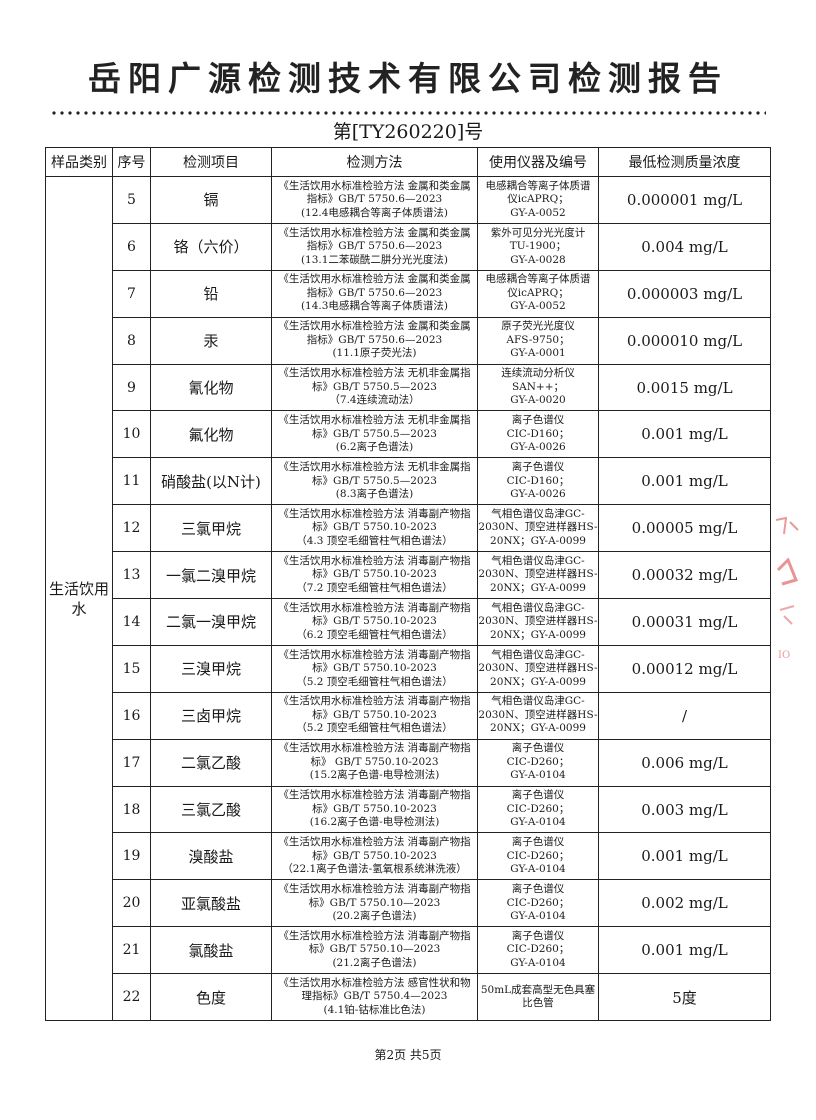  What do you see at coordinates (684, 668) in the screenshot?
I see `detection-limit: 0.00012 mg/L` at bounding box center [684, 668].